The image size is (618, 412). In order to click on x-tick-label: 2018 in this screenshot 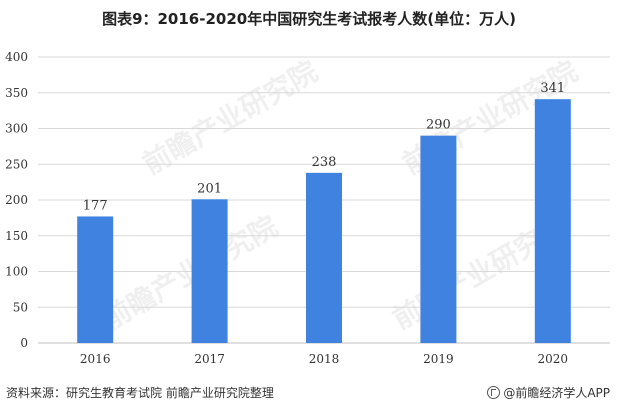, I will do `click(324, 359)`.